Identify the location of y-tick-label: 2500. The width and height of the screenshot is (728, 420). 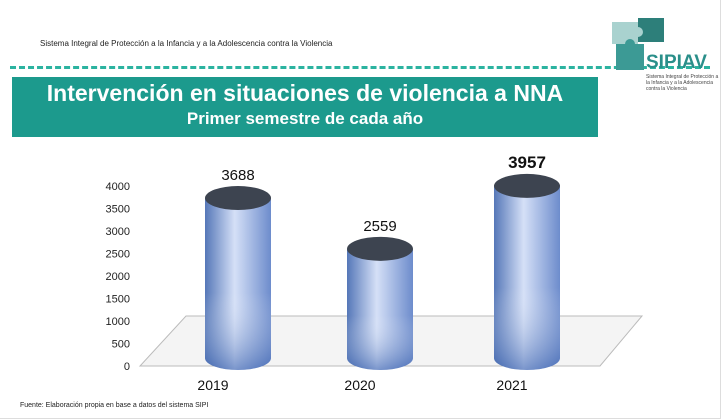
(118, 255).